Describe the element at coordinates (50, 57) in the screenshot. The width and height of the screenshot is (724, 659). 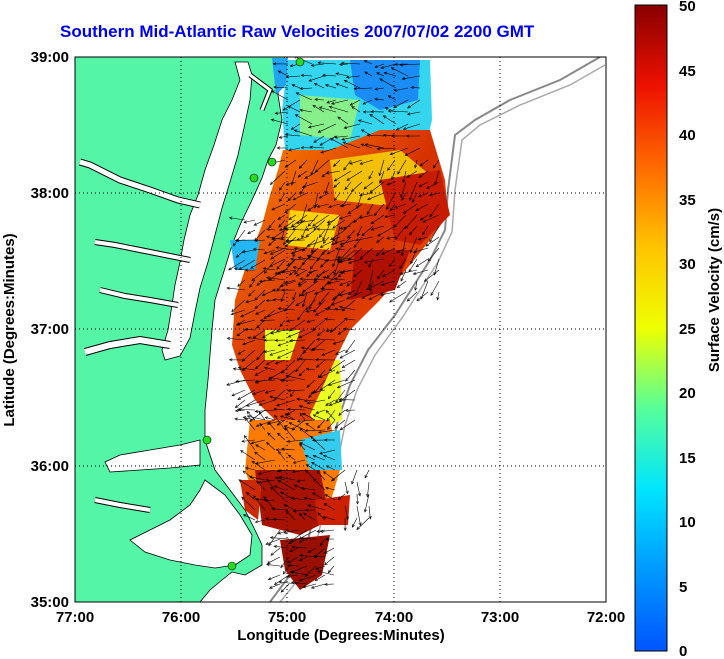
I see `y-tick-label: 39:00` at that location.